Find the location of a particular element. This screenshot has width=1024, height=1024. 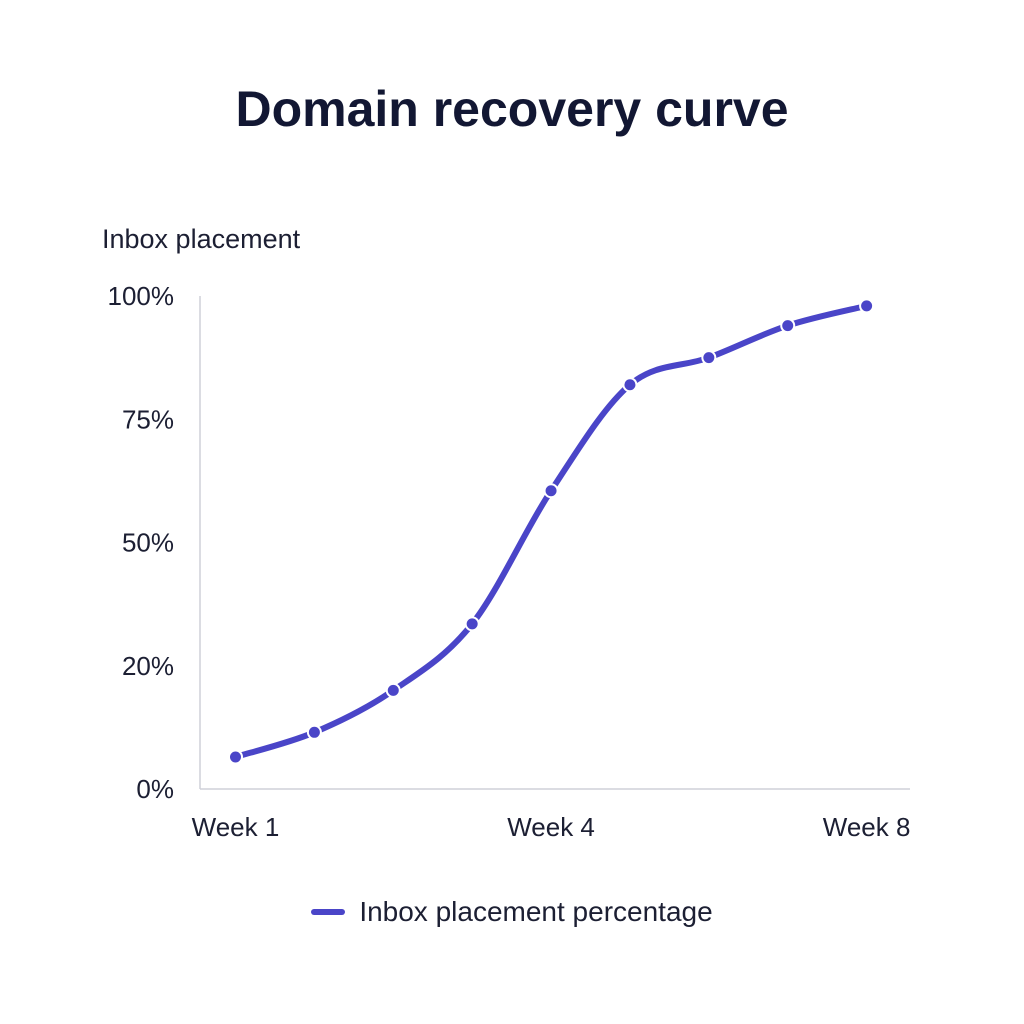

legend: Inbox placement percentage is located at coordinates (512, 912).